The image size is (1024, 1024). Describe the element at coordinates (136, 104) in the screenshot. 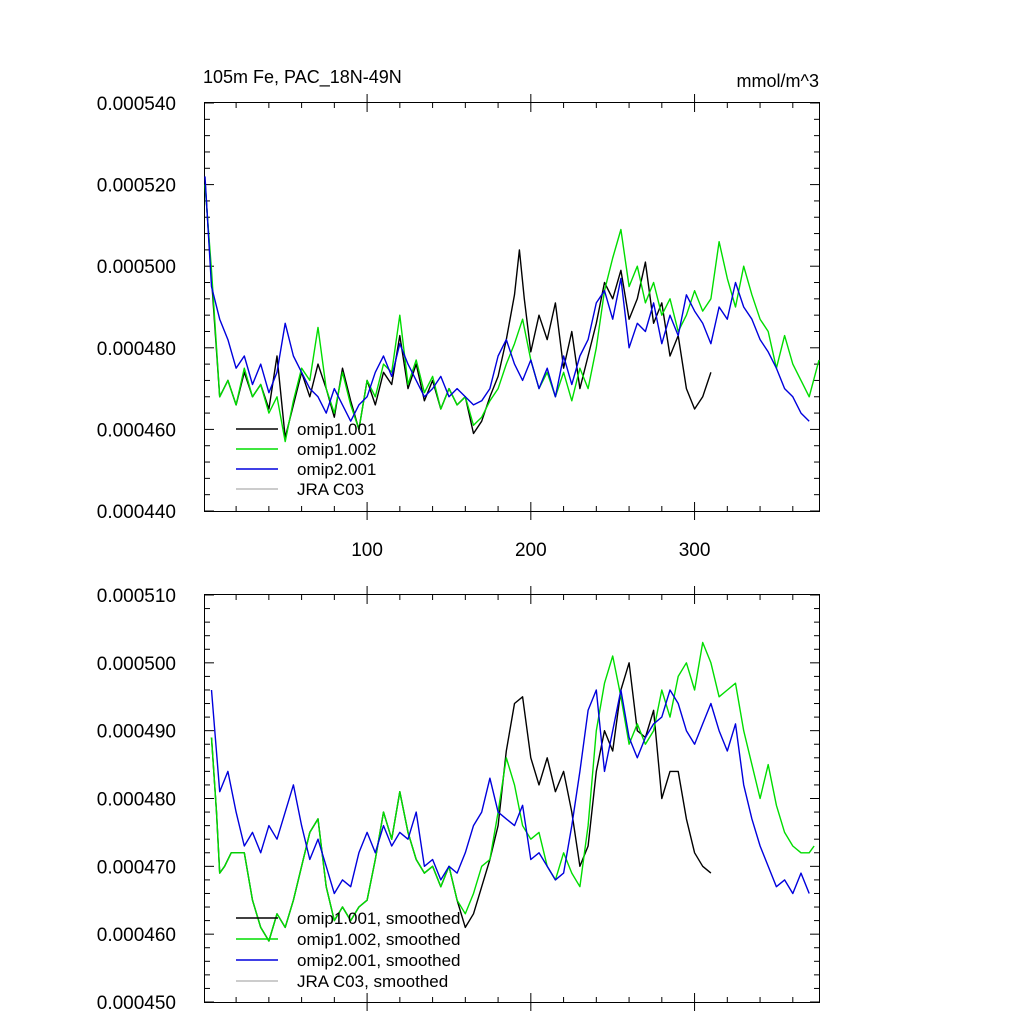

I see `y-tick-label: 0.000540` at that location.